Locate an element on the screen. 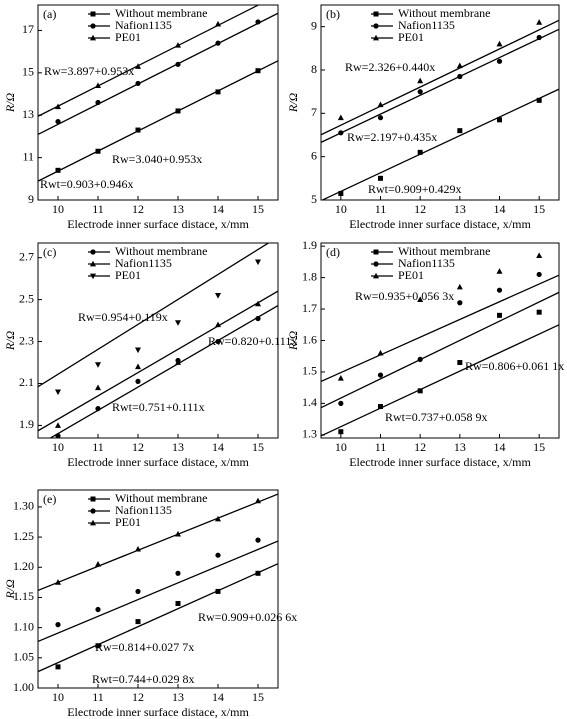 The height and width of the screenshot is (719, 567). y-tick-label: 2.1 is located at coordinates (26, 382).